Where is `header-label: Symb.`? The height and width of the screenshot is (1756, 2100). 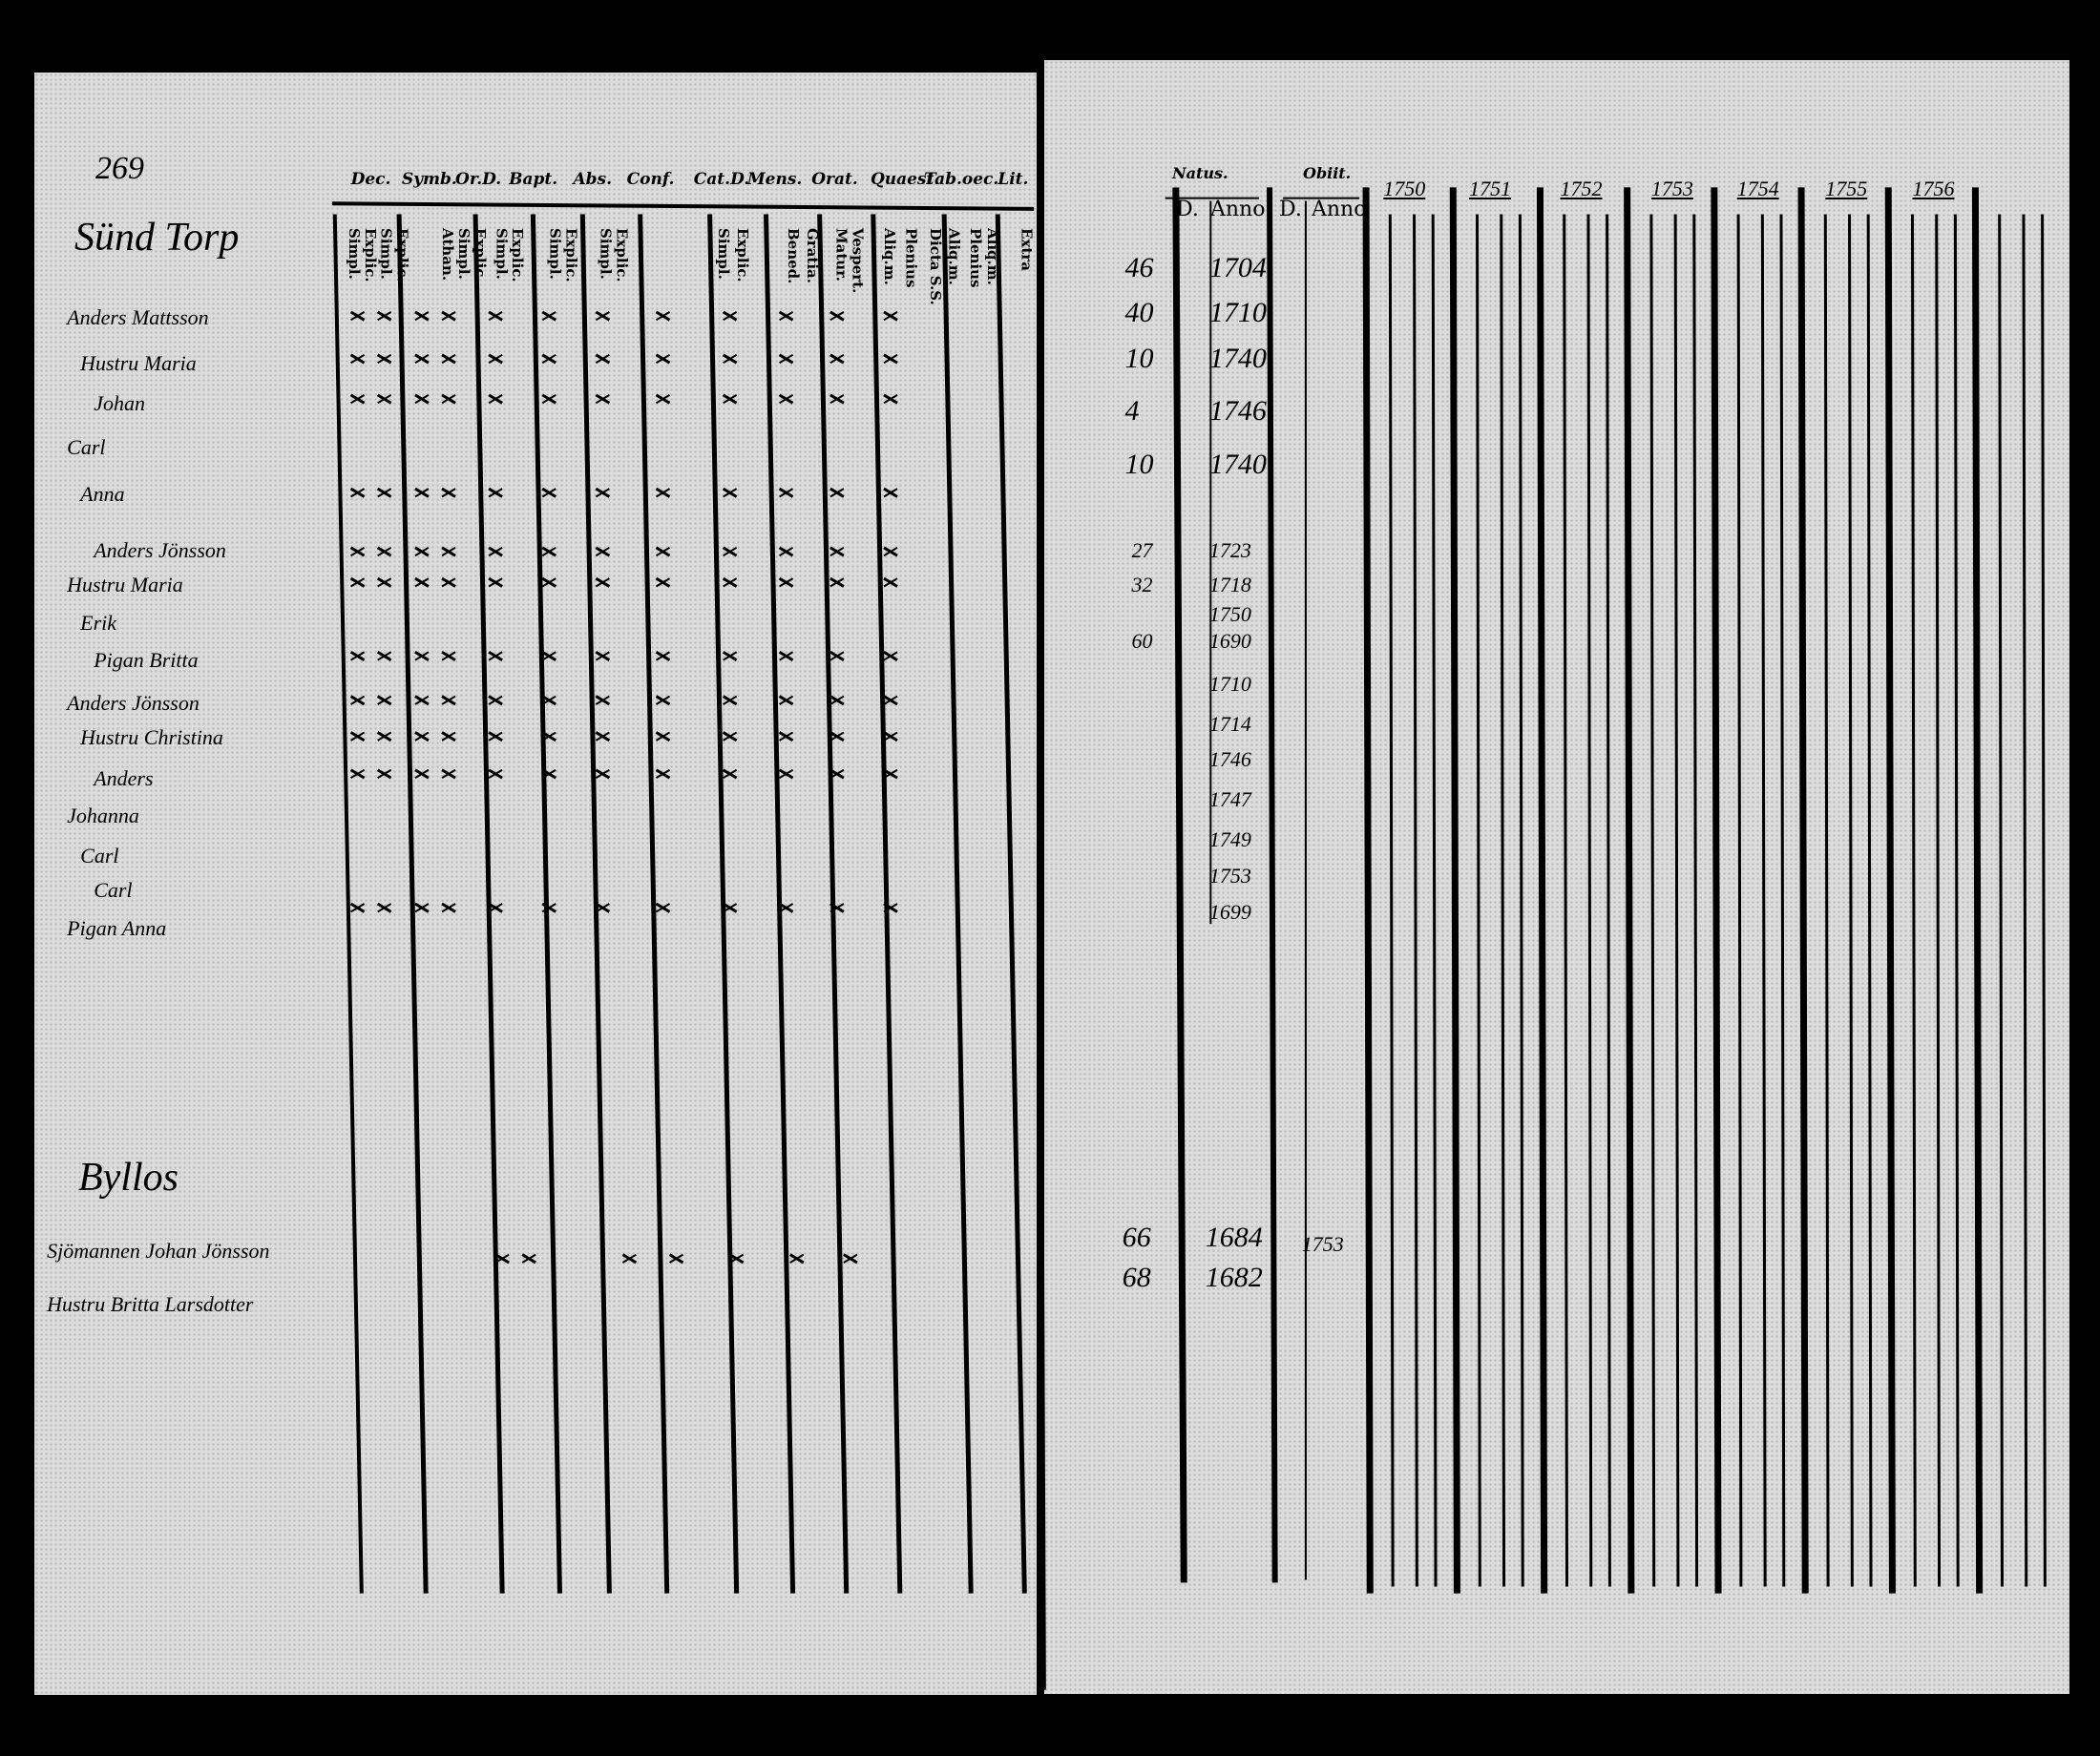 header-label: Symb. is located at coordinates (429, 180).